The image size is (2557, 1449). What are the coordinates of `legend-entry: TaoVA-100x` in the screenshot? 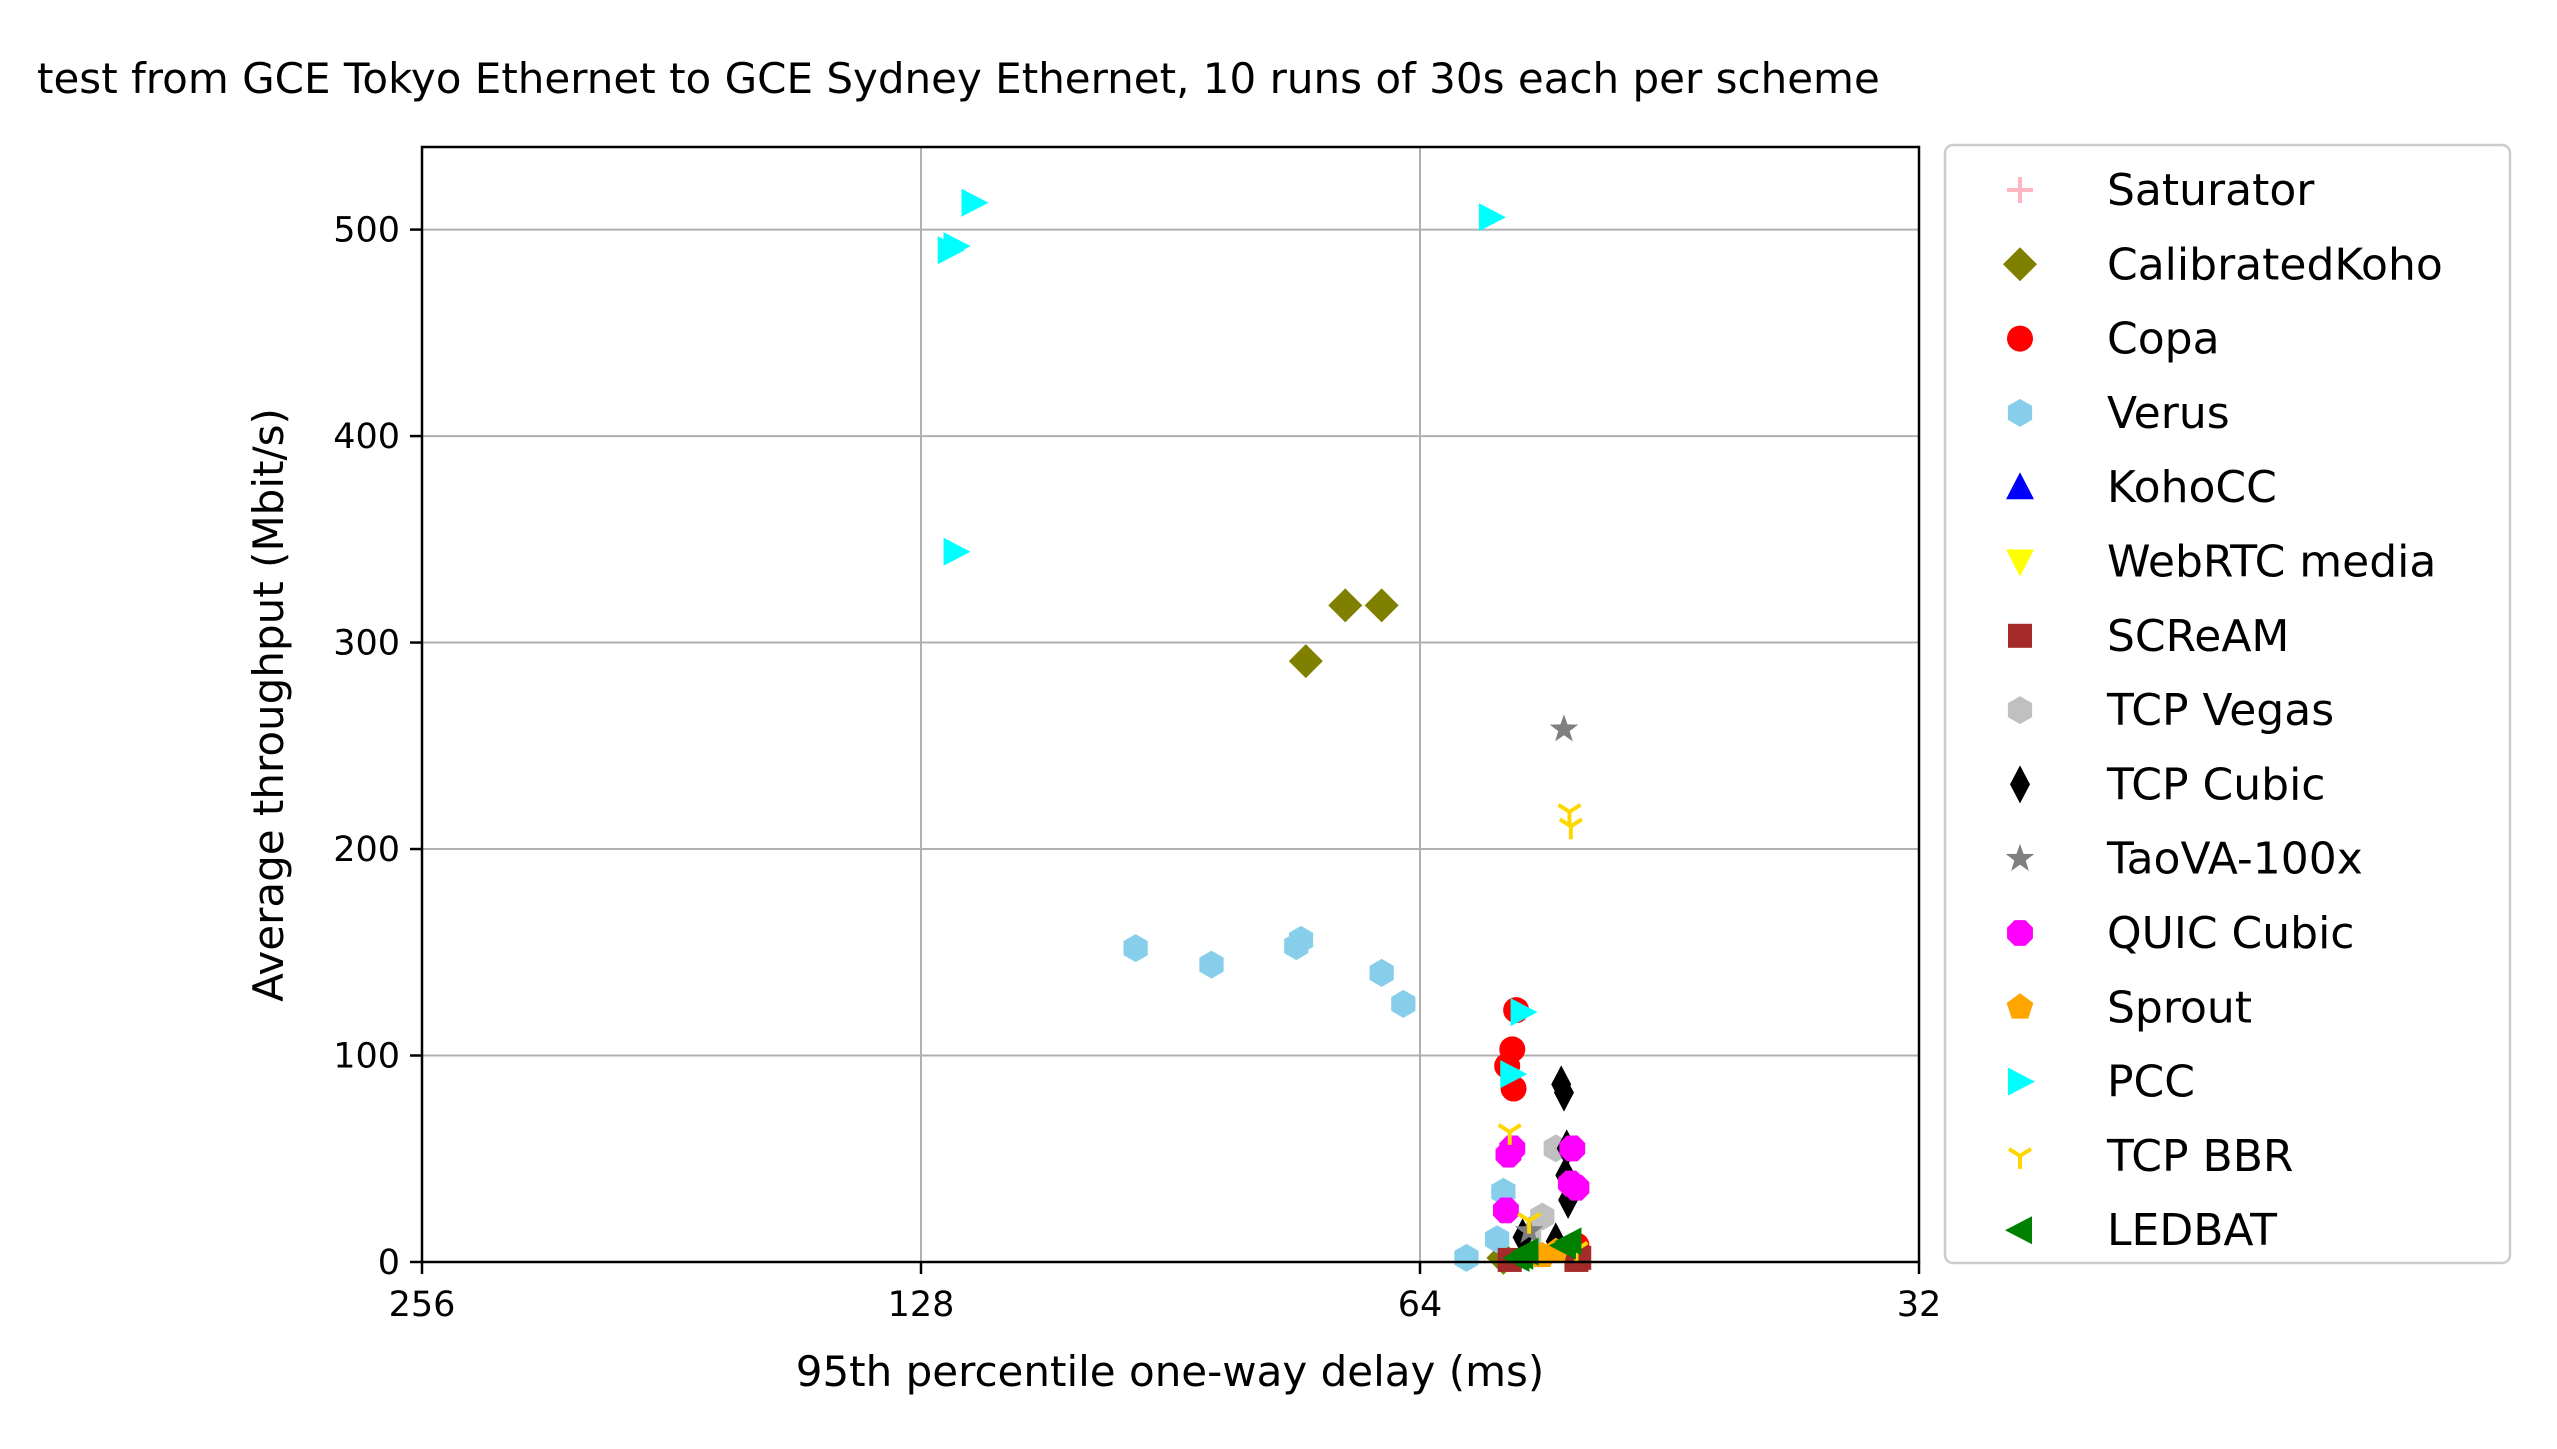 It's located at (2184, 859).